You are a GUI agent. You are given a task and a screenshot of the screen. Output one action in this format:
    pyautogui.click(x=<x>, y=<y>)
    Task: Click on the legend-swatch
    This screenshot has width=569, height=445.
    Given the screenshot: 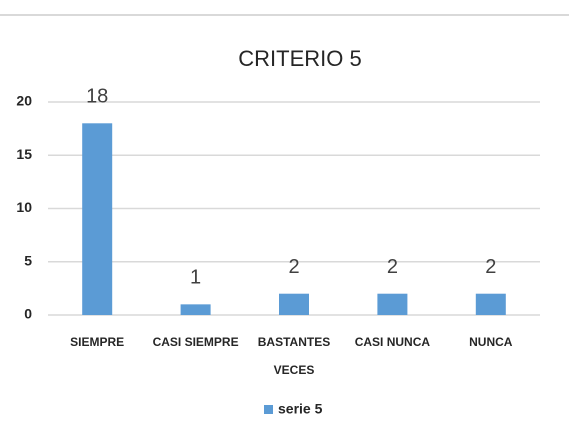 What is the action you would take?
    pyautogui.click(x=268, y=409)
    